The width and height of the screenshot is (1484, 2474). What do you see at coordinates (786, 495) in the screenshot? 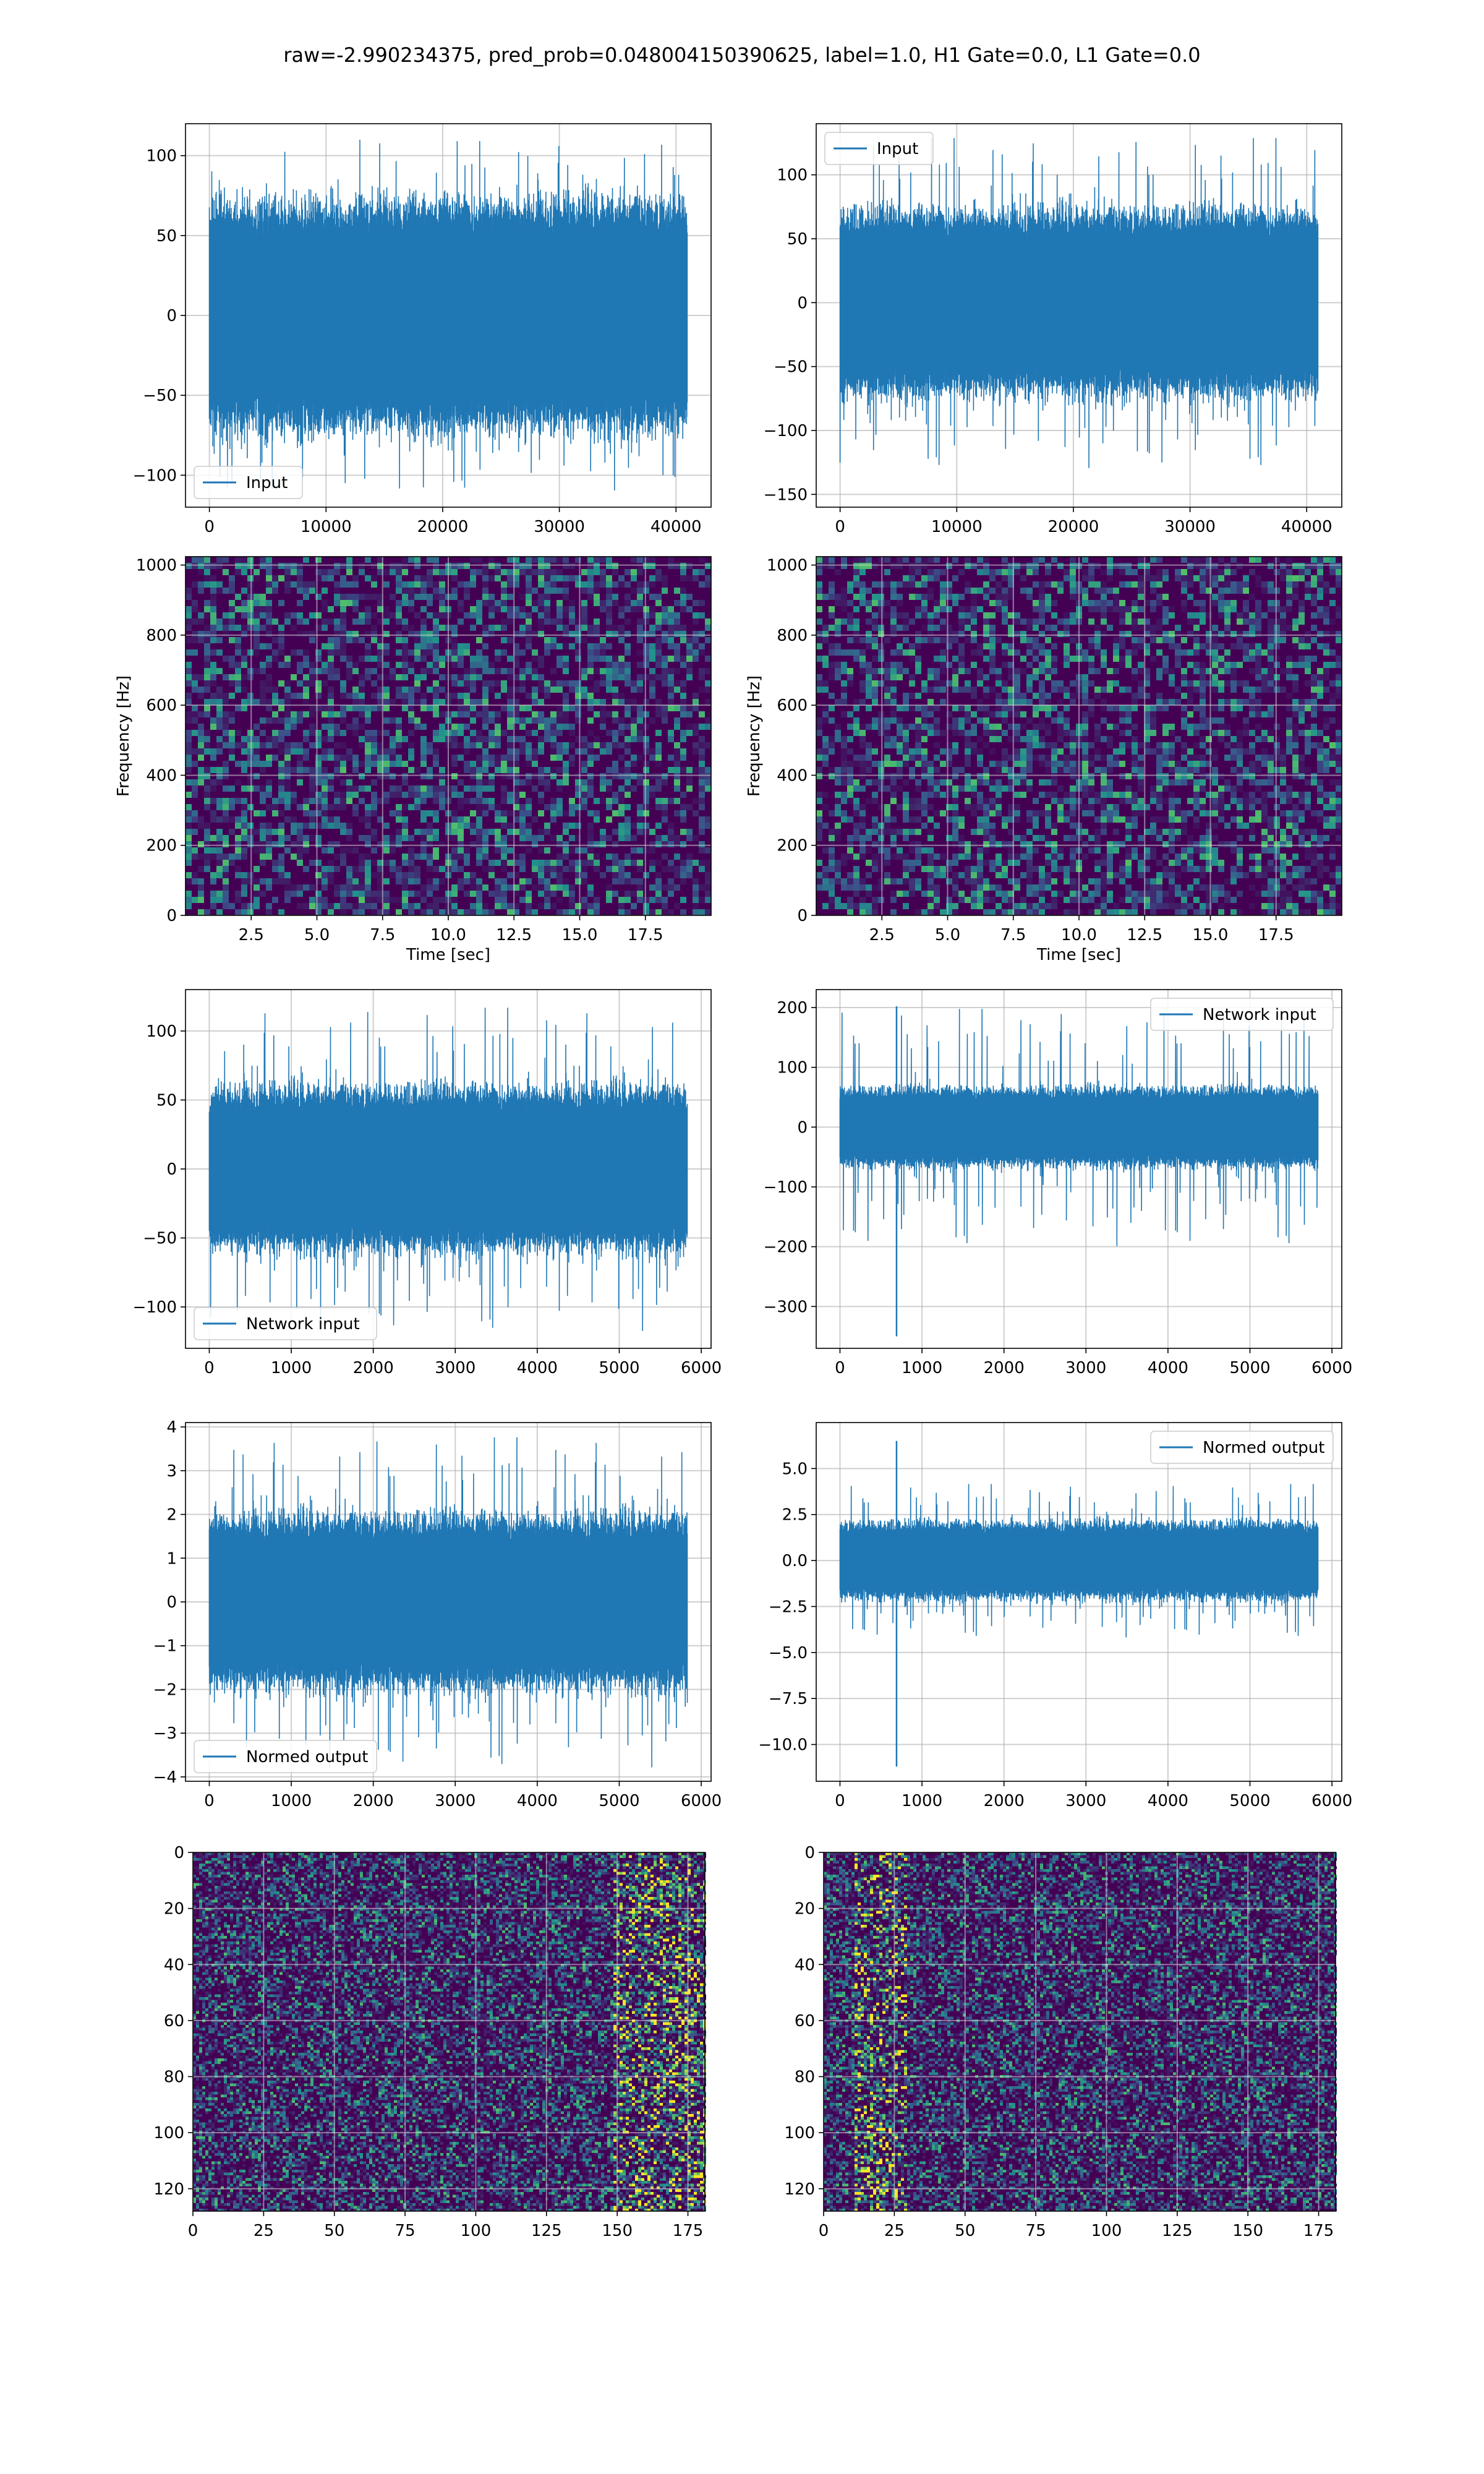
I see `y-tick-label: −150` at bounding box center [786, 495].